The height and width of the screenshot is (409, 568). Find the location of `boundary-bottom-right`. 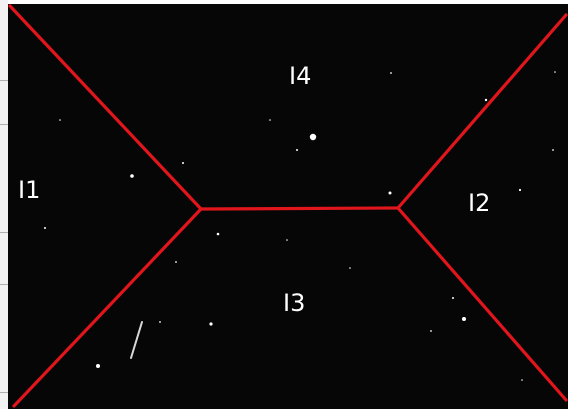

boundary-bottom-right is located at coordinates (482, 304).